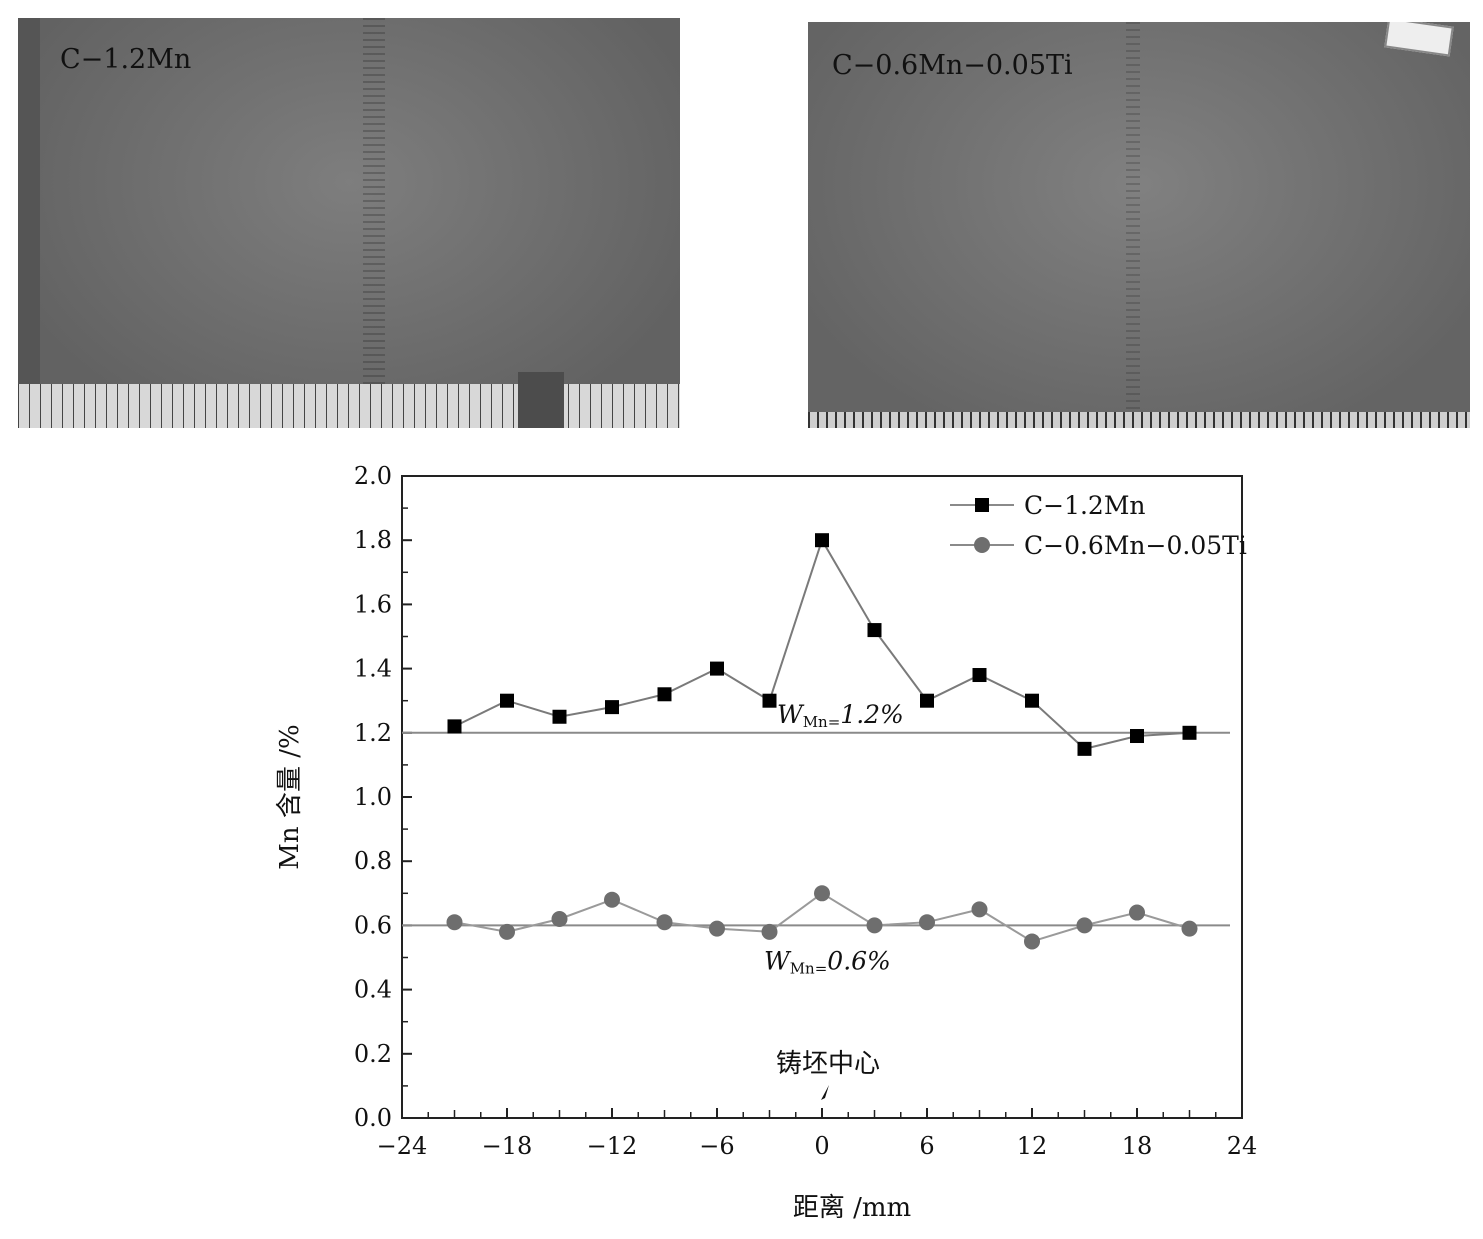  Describe the element at coordinates (126, 59) in the screenshot. I see `photo-label: C−1.2Mn` at that location.